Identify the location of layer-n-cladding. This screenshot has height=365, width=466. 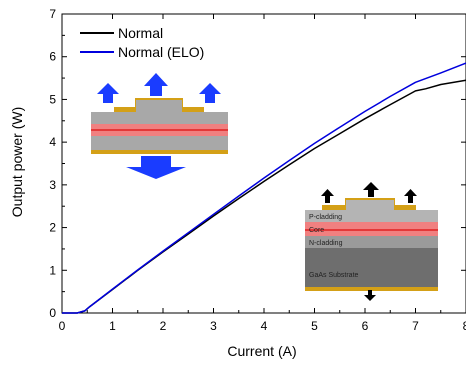
(371, 242).